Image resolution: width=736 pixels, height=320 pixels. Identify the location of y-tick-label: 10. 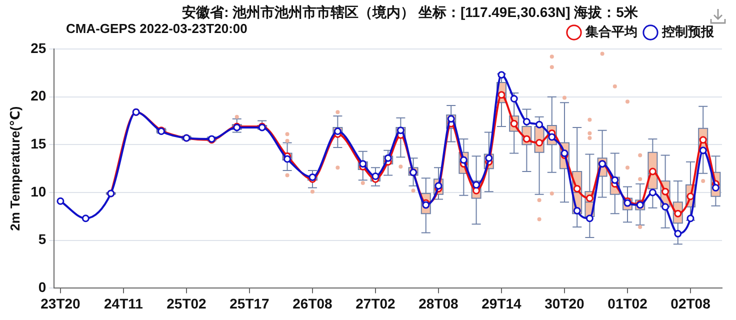
(38, 191).